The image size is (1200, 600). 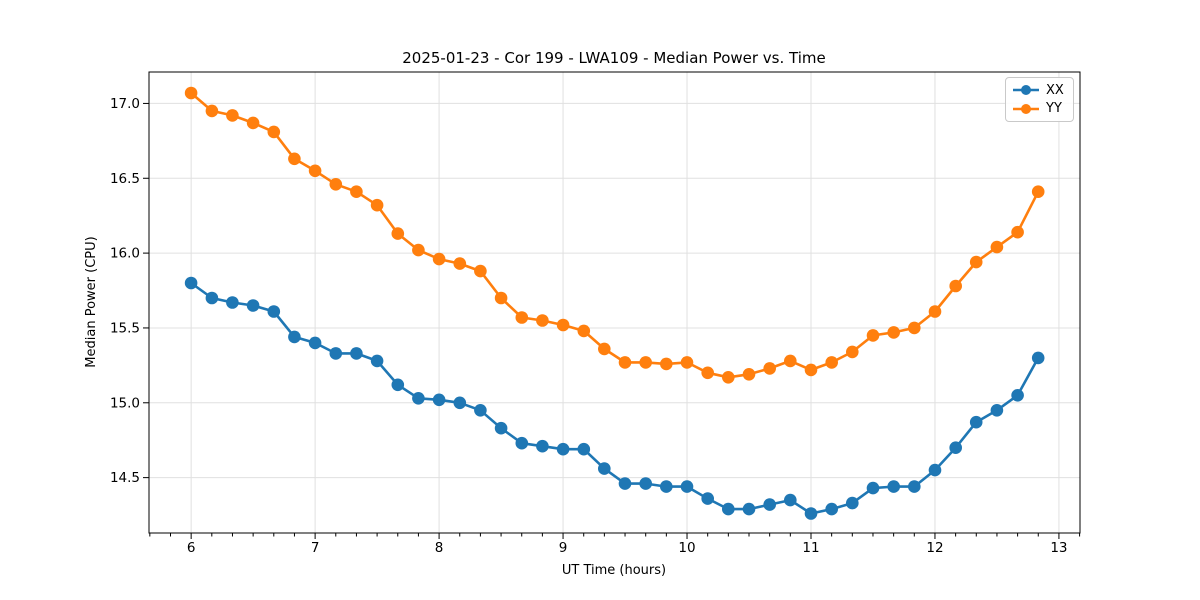 What do you see at coordinates (91, 301) in the screenshot?
I see `y-axis-label: Median Power (CPU)` at bounding box center [91, 301].